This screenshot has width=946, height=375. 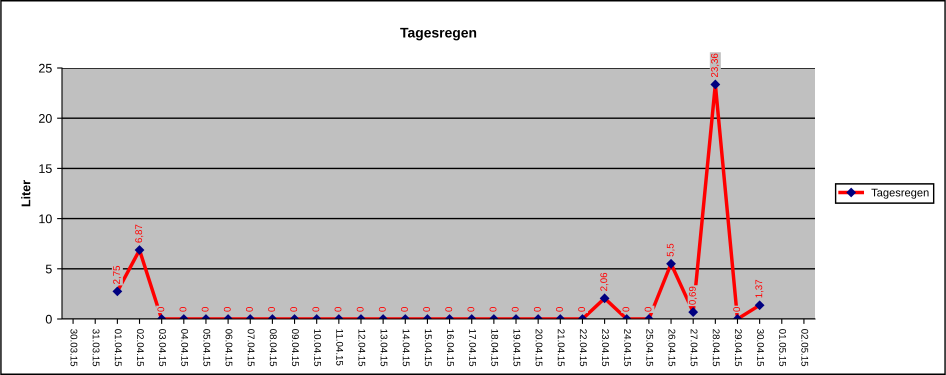 I want to click on y-tick-label: 20, so click(x=45, y=118).